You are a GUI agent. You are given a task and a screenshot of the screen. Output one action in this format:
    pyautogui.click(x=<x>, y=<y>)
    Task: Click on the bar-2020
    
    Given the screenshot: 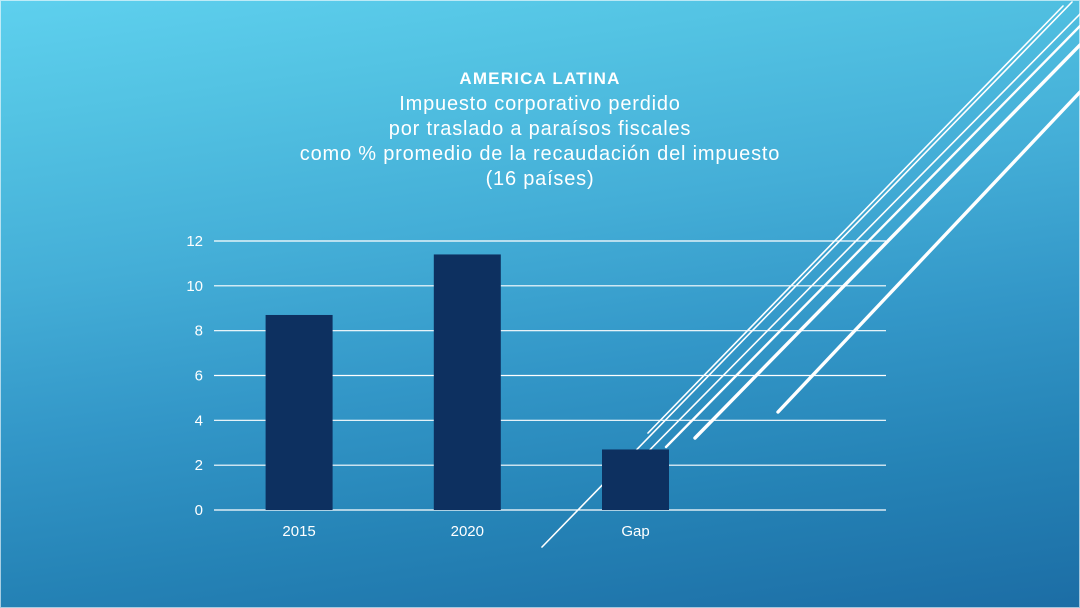 What is the action you would take?
    pyautogui.click(x=467, y=382)
    